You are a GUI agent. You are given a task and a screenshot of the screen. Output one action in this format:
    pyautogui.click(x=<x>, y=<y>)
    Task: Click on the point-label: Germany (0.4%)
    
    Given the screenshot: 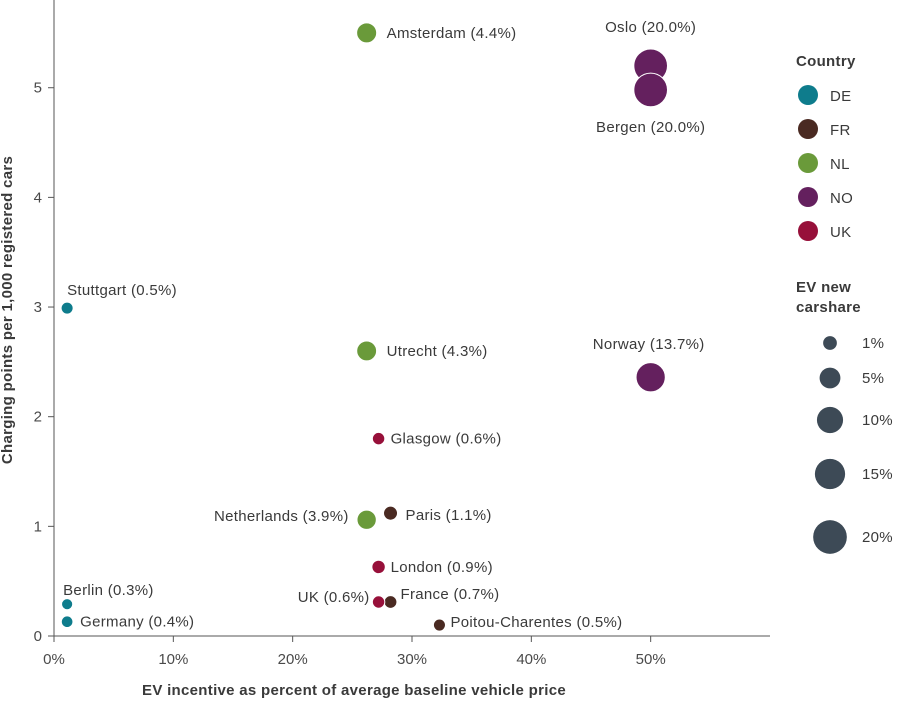 What is the action you would take?
    pyautogui.click(x=137, y=622)
    